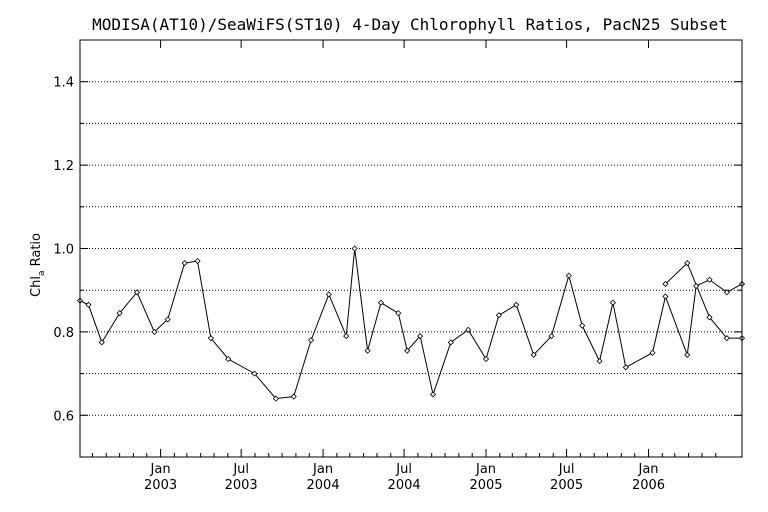 The image size is (768, 512). I want to click on y-tick-label: 1.4, so click(63, 83).